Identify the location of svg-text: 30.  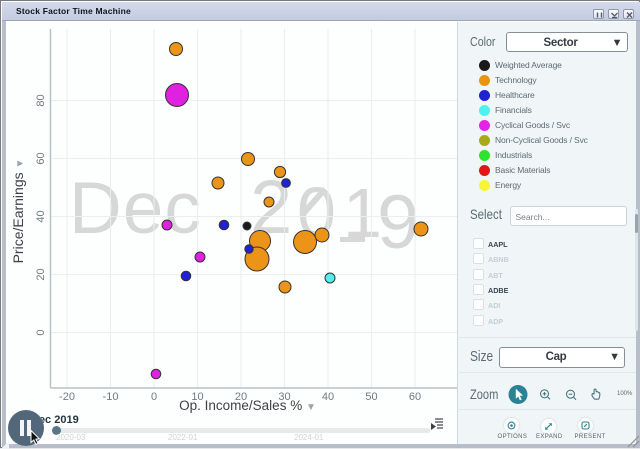
(284, 397).